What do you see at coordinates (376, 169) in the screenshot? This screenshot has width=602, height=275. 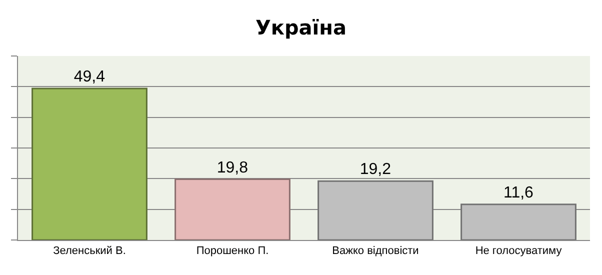 I see `data-label: 19,2` at bounding box center [376, 169].